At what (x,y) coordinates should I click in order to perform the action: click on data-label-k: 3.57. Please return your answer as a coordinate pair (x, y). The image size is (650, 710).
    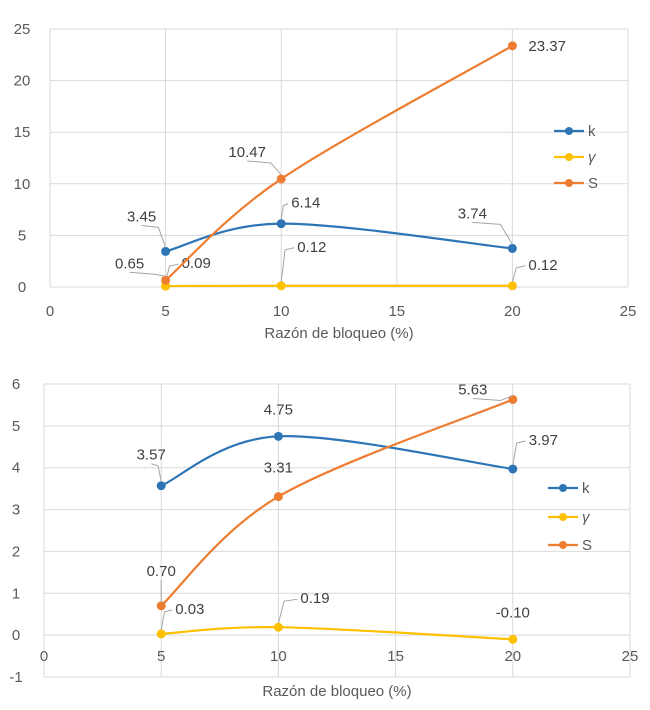
    Looking at the image, I should click on (151, 455).